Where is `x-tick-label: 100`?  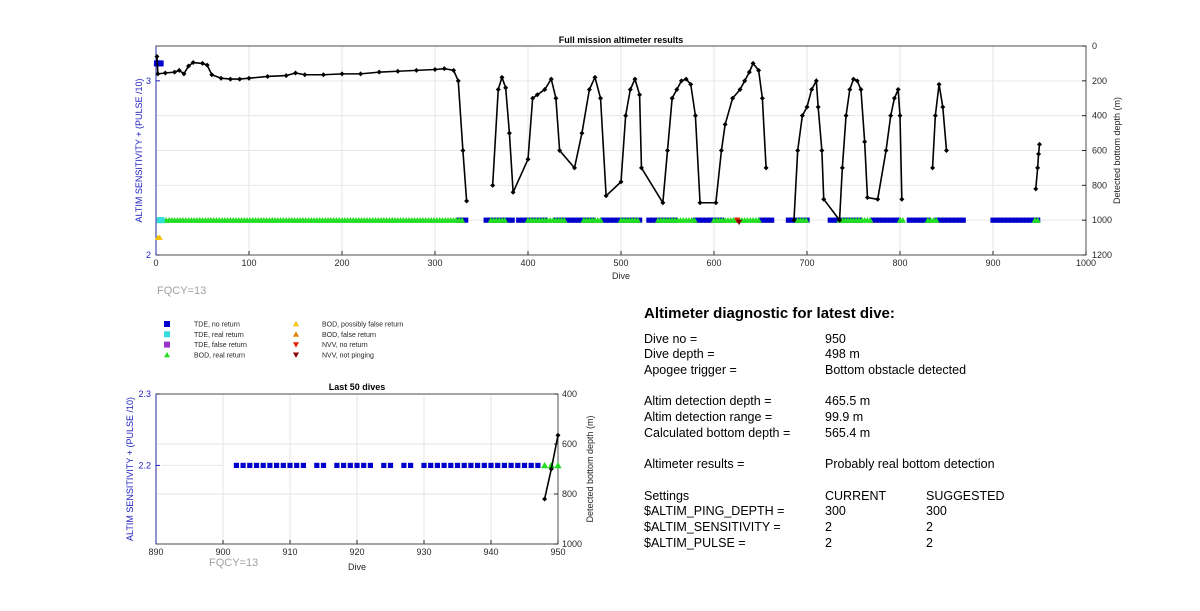 x-tick-label: 100 is located at coordinates (248, 263).